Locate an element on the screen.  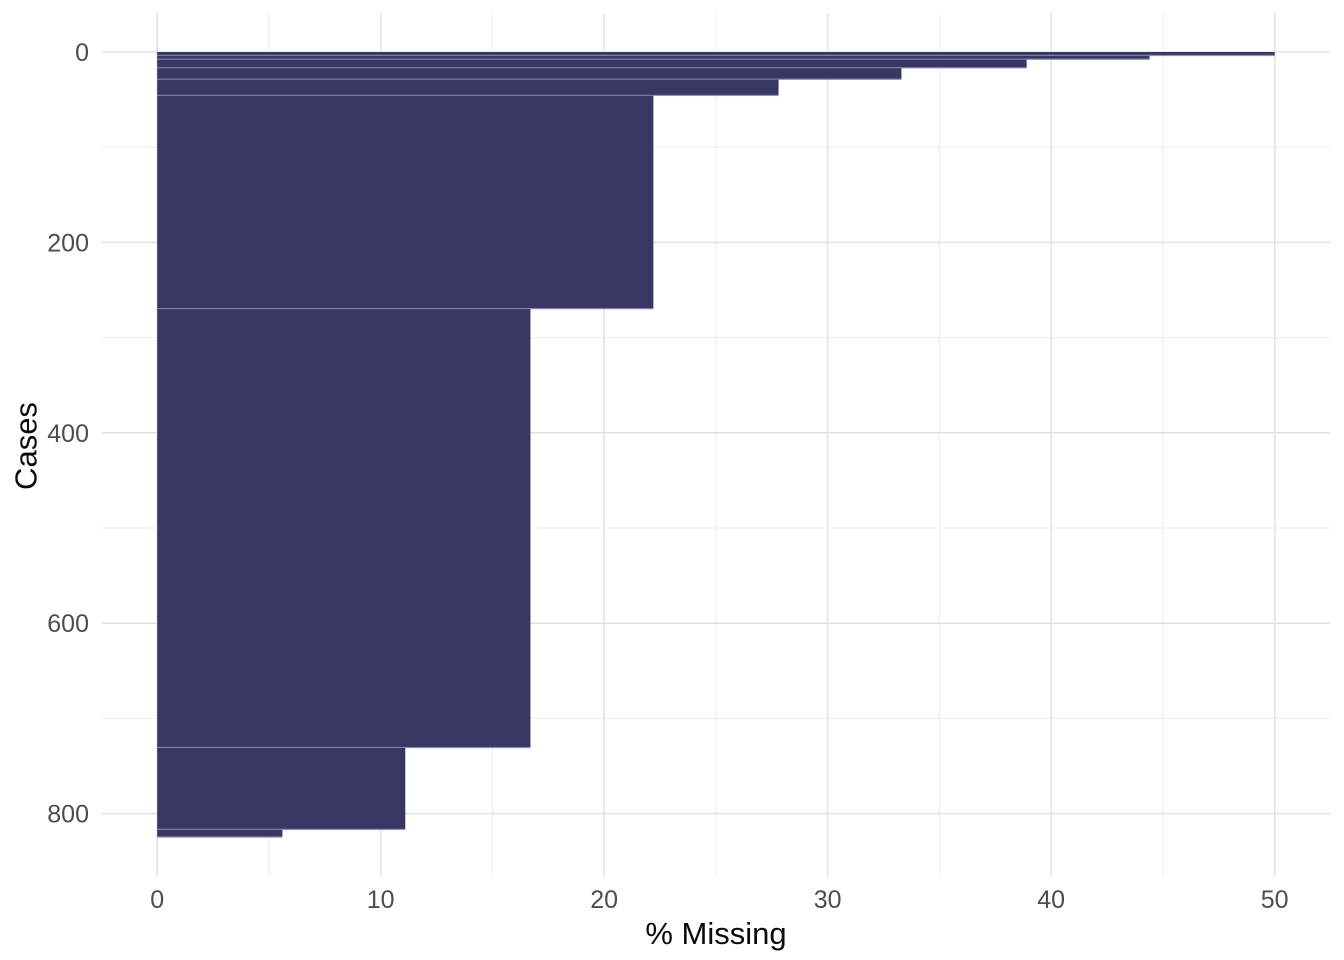
x-axis-title: % Missing is located at coordinates (716, 933).